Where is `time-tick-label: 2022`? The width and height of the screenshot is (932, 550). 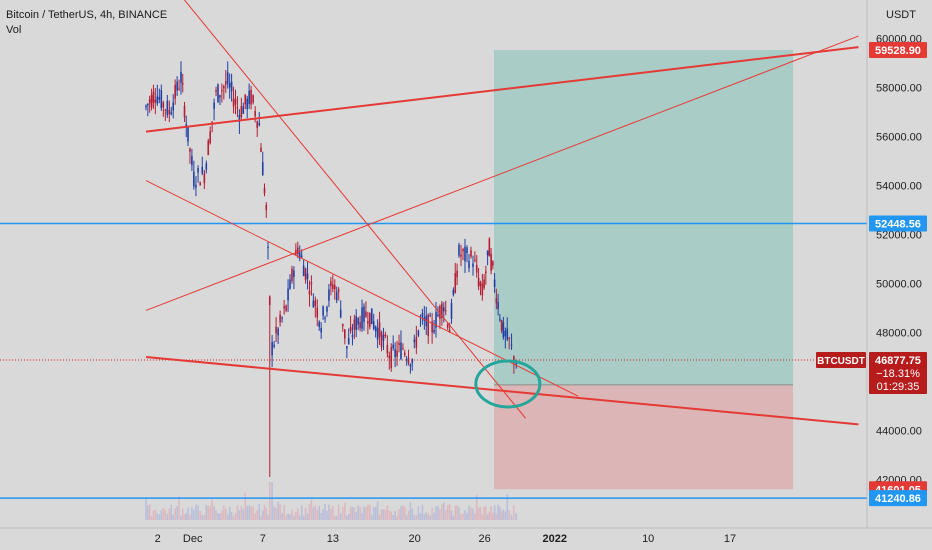 time-tick-label: 2022 is located at coordinates (555, 539).